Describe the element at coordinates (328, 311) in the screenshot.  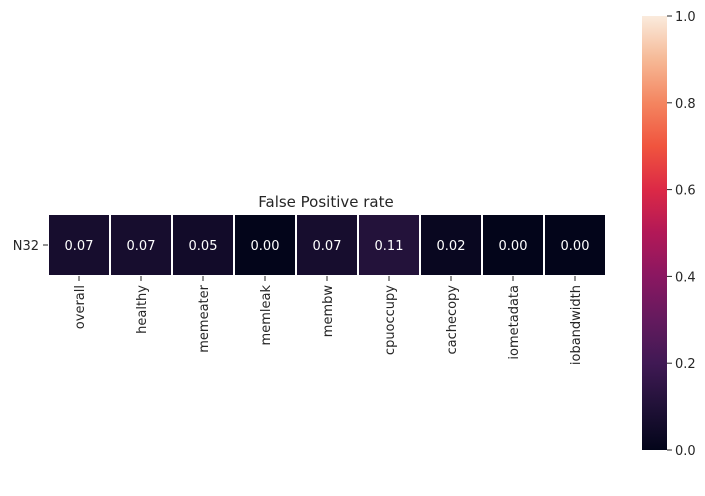
I see `column-label: membw` at that location.